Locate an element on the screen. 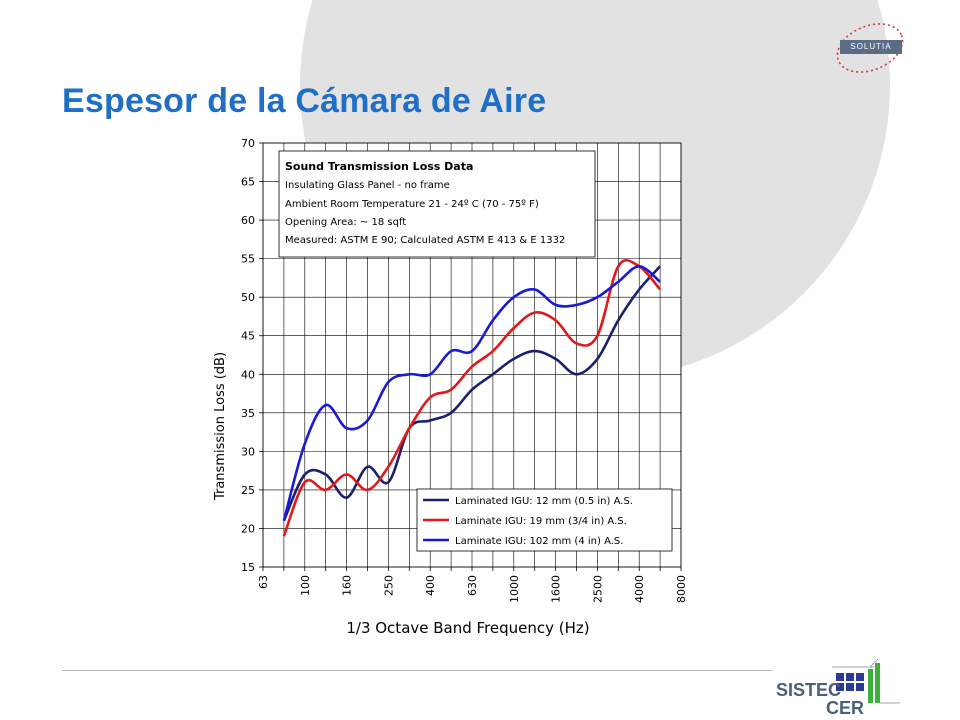 The width and height of the screenshot is (960, 720). y-tick-label: 65 is located at coordinates (248, 182).